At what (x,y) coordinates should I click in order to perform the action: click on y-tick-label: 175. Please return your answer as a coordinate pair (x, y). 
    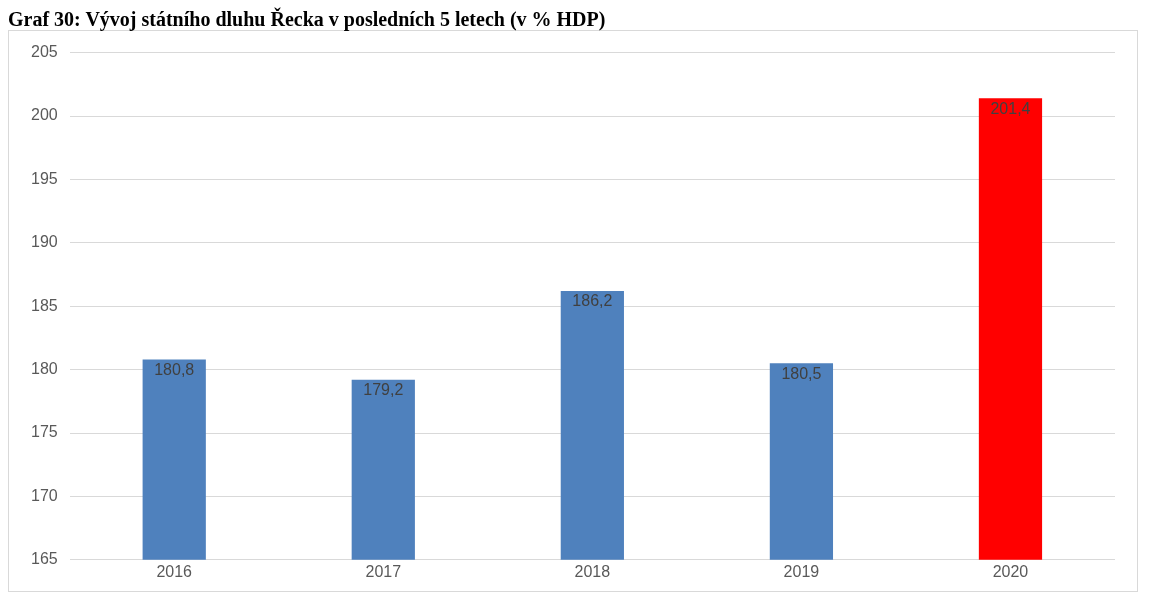
    Looking at the image, I should click on (44, 432).